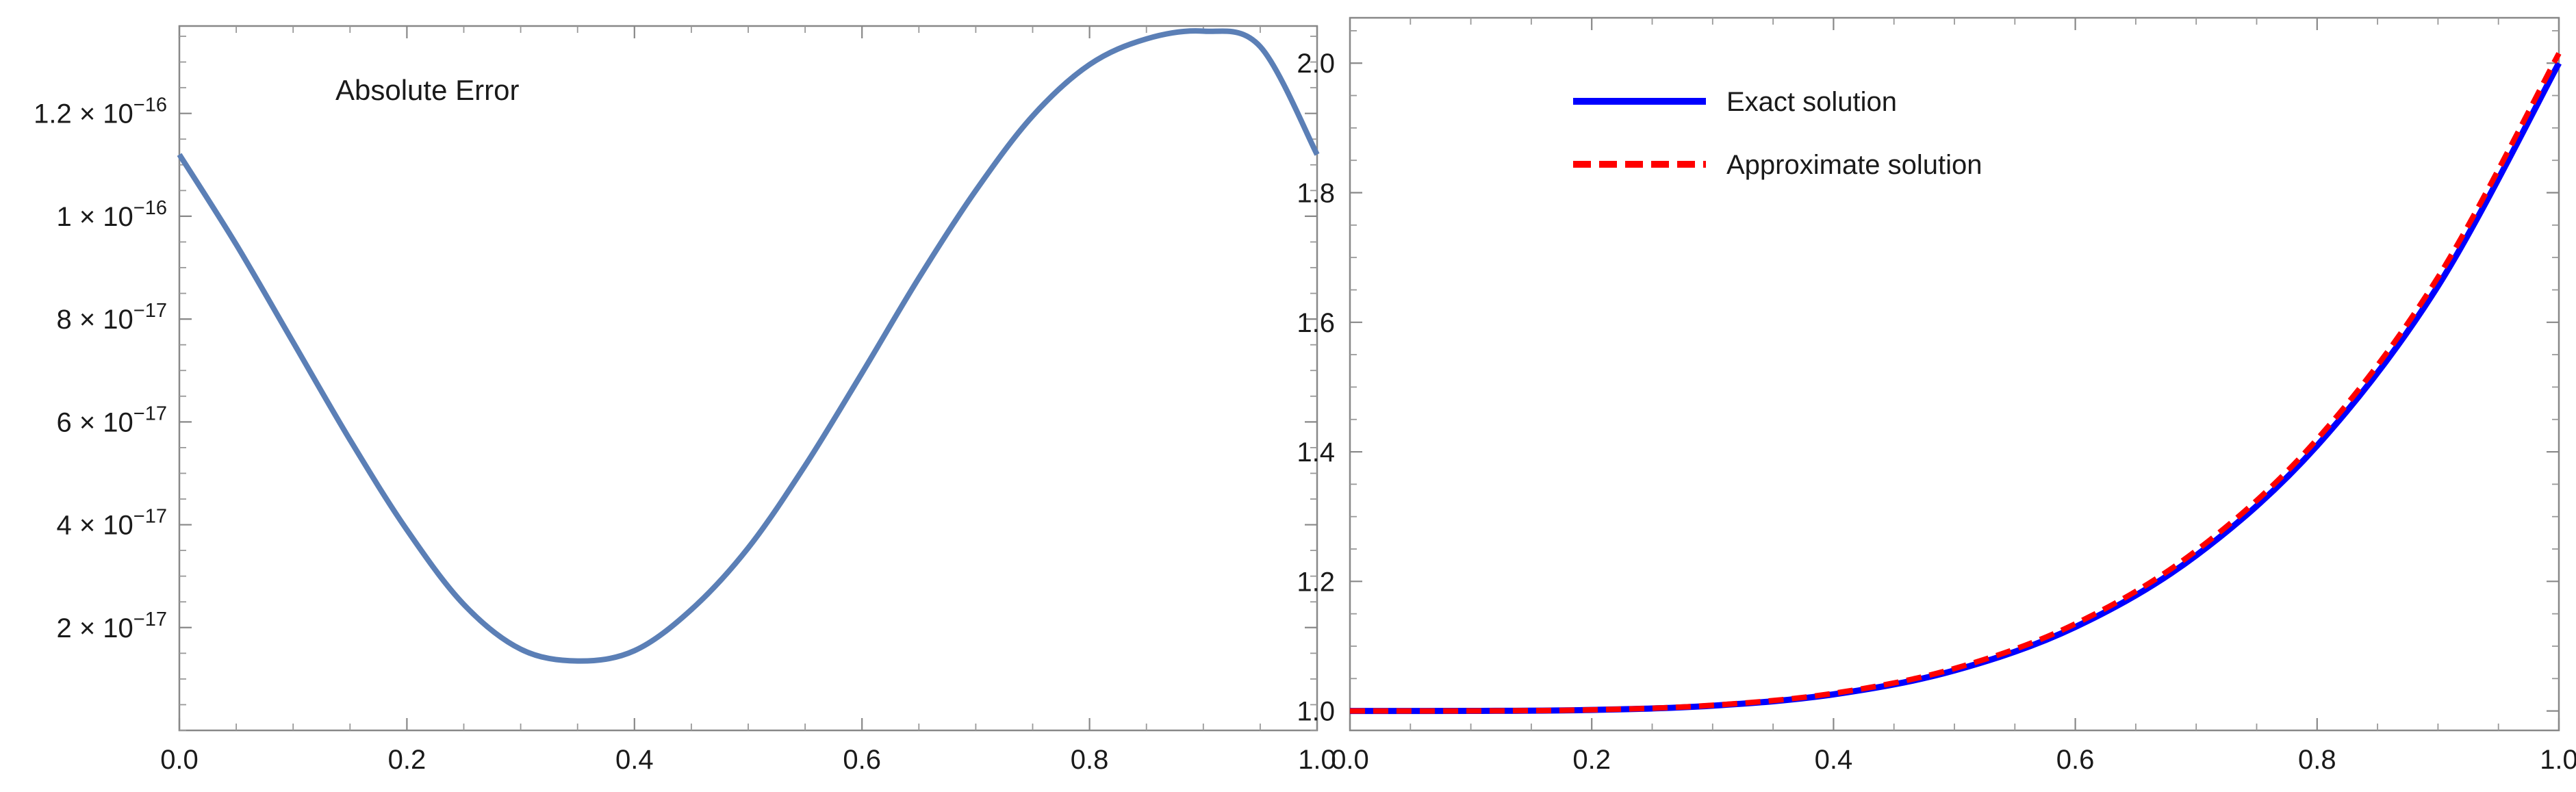 This screenshot has width=2576, height=792. What do you see at coordinates (112, 420) in the screenshot?
I see `y-tick-label: 6 × 10⁻¹⁷` at bounding box center [112, 420].